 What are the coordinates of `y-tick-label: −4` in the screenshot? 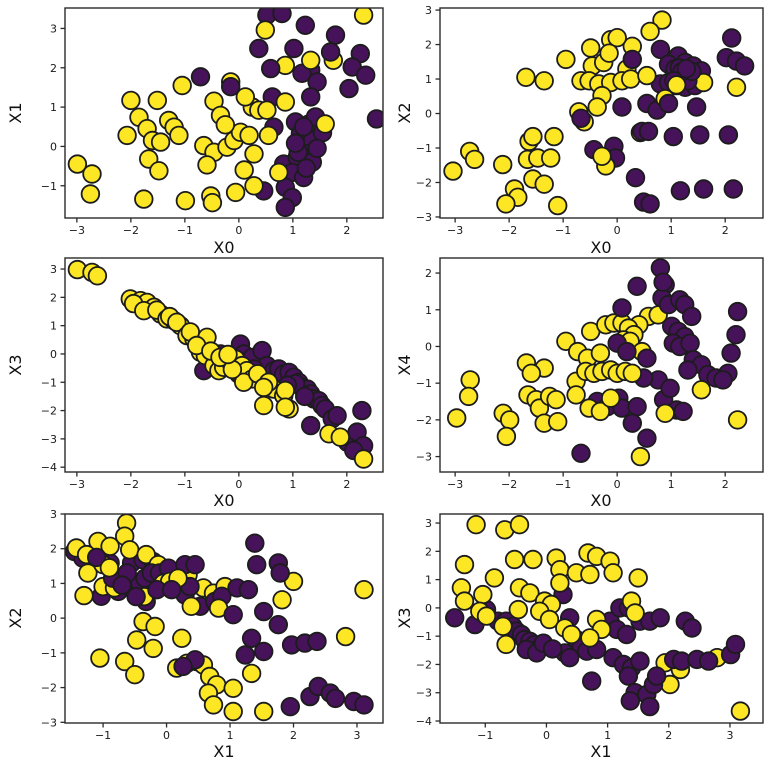 It's located at (49, 467).